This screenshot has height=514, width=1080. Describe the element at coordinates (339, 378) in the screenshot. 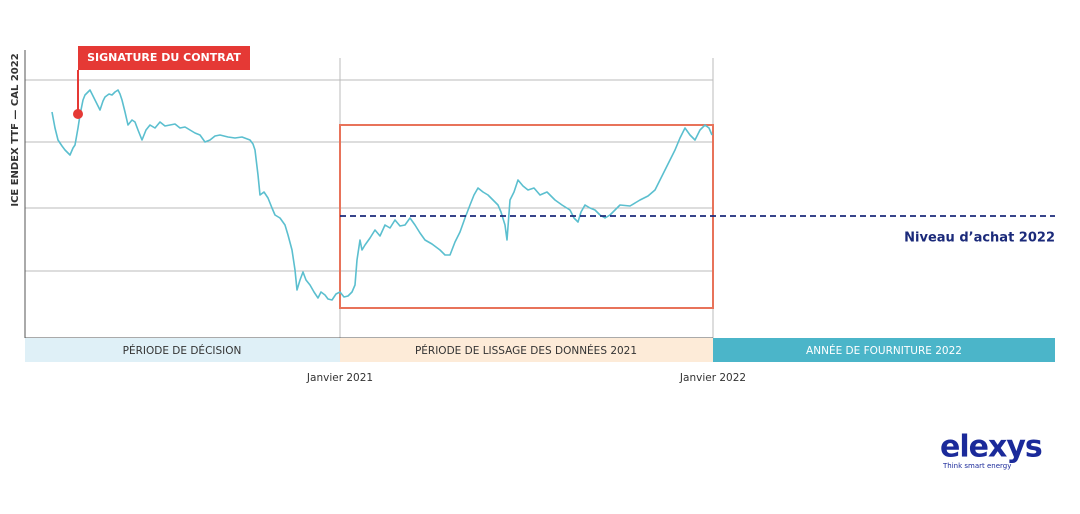

I see `x-label: Janvier 2021` at that location.